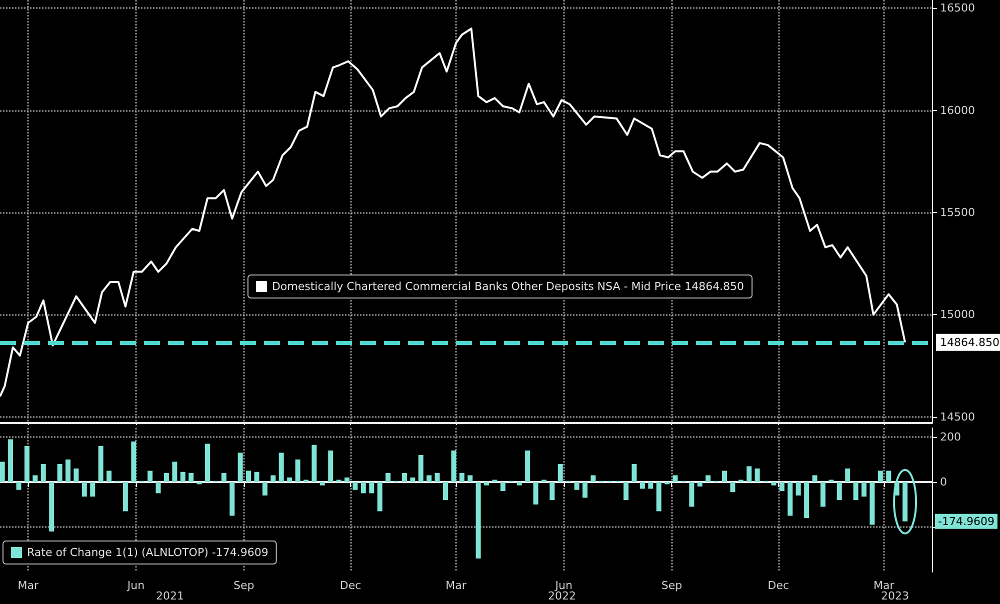 The image size is (1000, 604). What do you see at coordinates (957, 213) in the screenshot?
I see `y-tick-label: 15500` at bounding box center [957, 213].